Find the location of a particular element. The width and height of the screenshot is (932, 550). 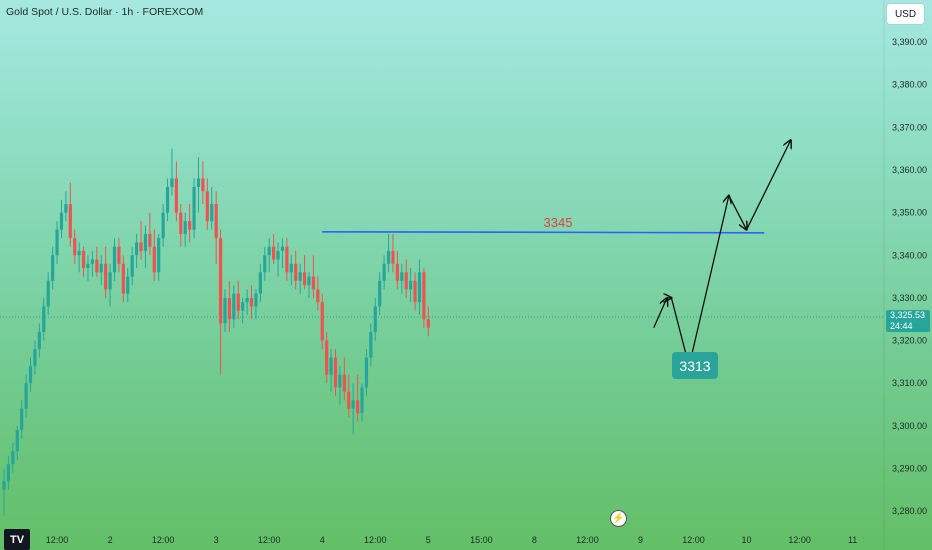

y-tick-label: 3,370.00 is located at coordinates (909, 127).